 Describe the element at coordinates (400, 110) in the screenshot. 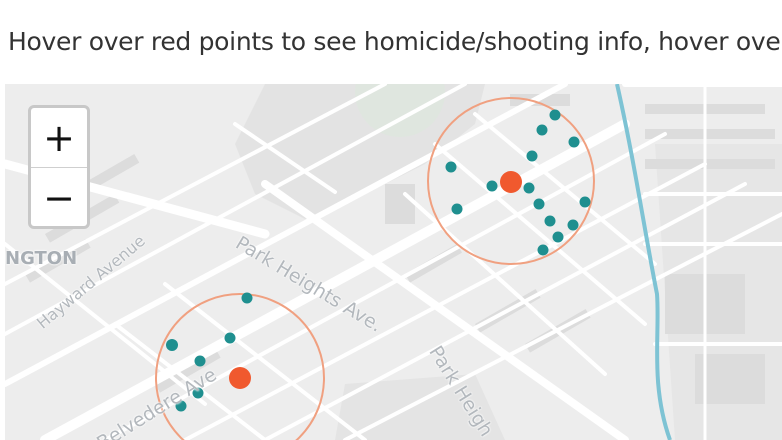

I see `park-area` at that location.